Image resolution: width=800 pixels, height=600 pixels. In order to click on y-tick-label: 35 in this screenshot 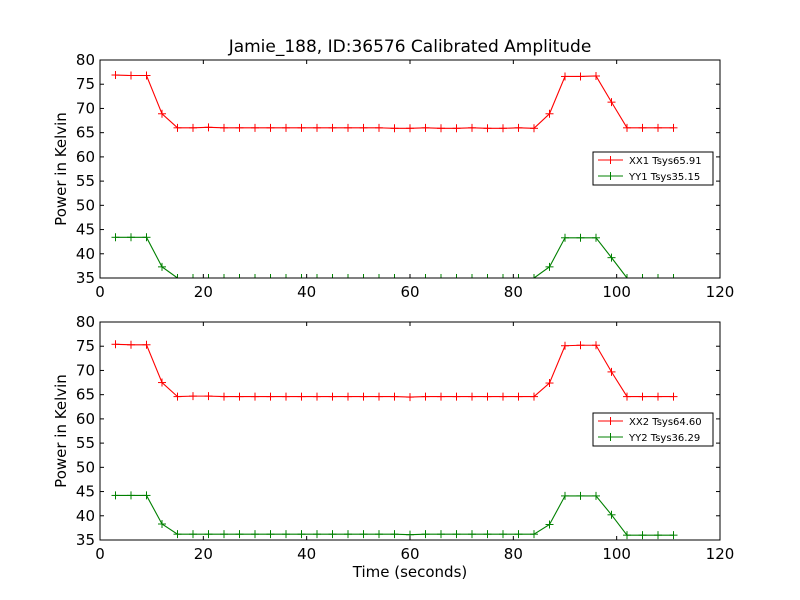, I will do `click(85, 540)`.